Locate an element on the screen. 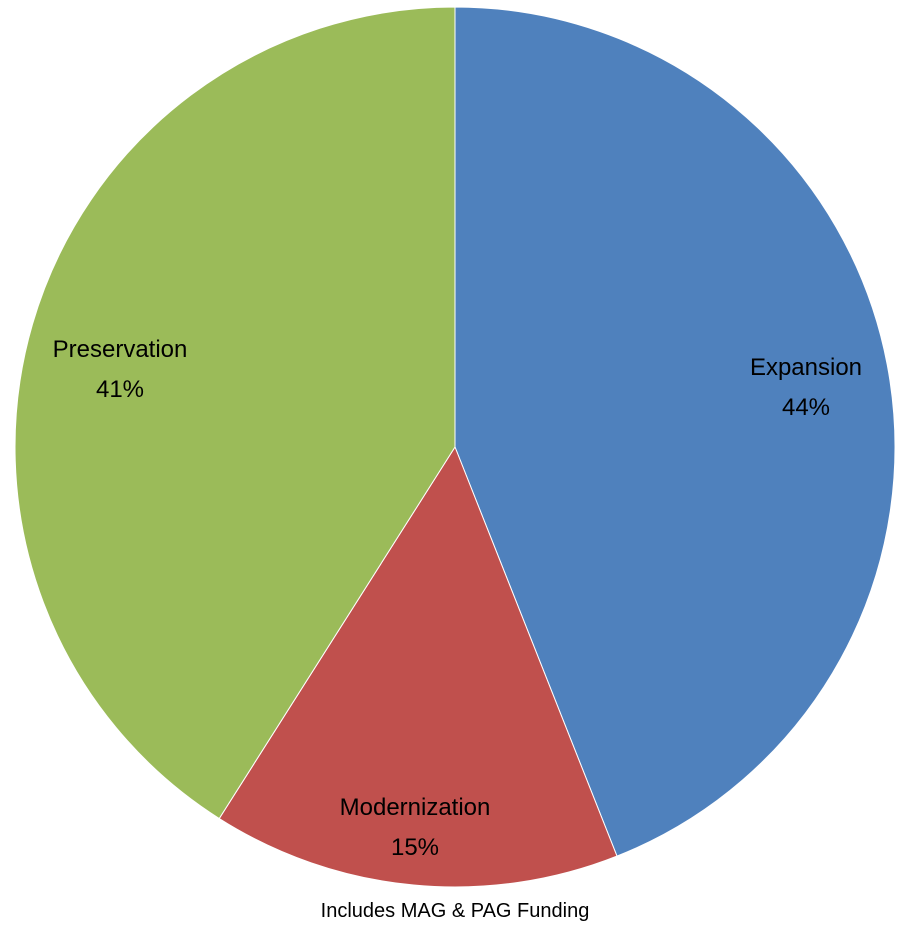 The width and height of the screenshot is (898, 939). slice-label-expansion: Expansion is located at coordinates (806, 367).